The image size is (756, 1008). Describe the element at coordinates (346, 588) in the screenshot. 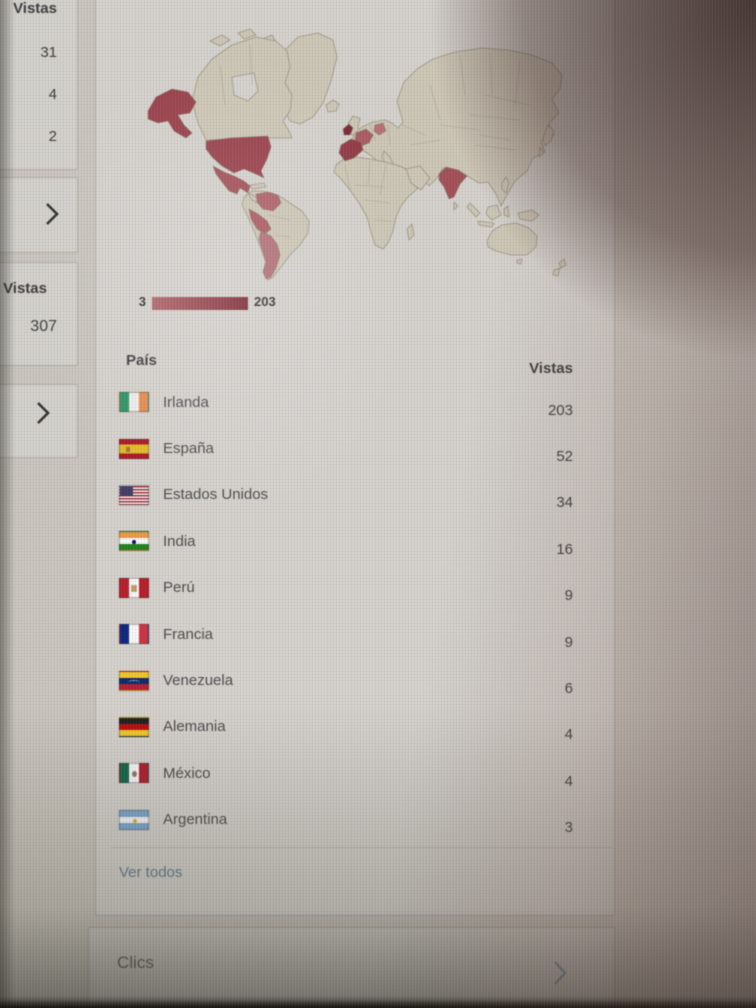

I see `table-row: Perú 9` at that location.